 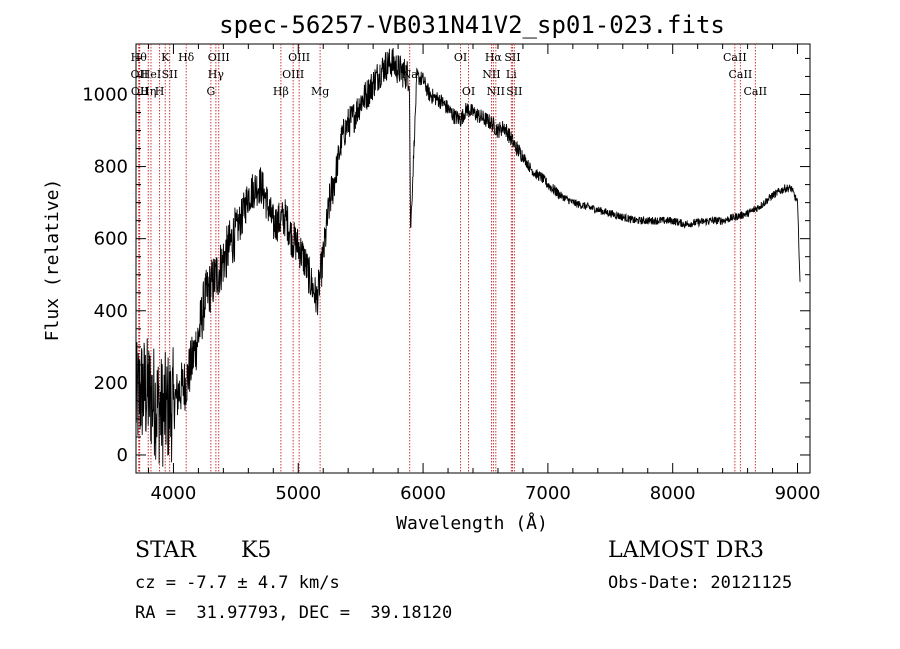 What do you see at coordinates (111, 311) in the screenshot?
I see `y-tick-label: 400` at bounding box center [111, 311].